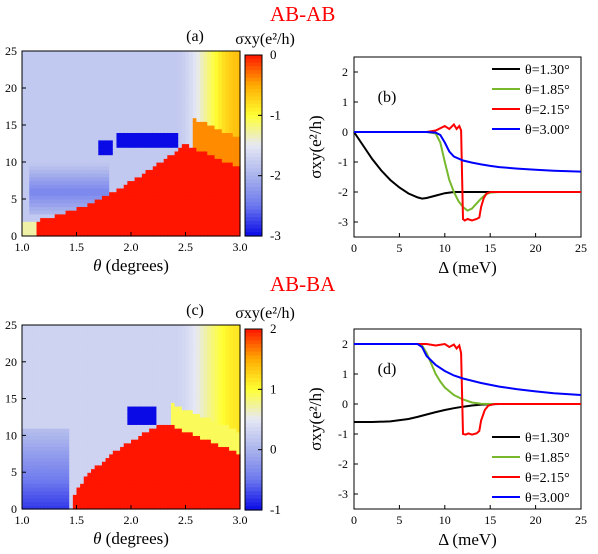 The image size is (598, 554). What do you see at coordinates (11, 88) in the screenshot?
I see `y-tick-label: 20` at bounding box center [11, 88].